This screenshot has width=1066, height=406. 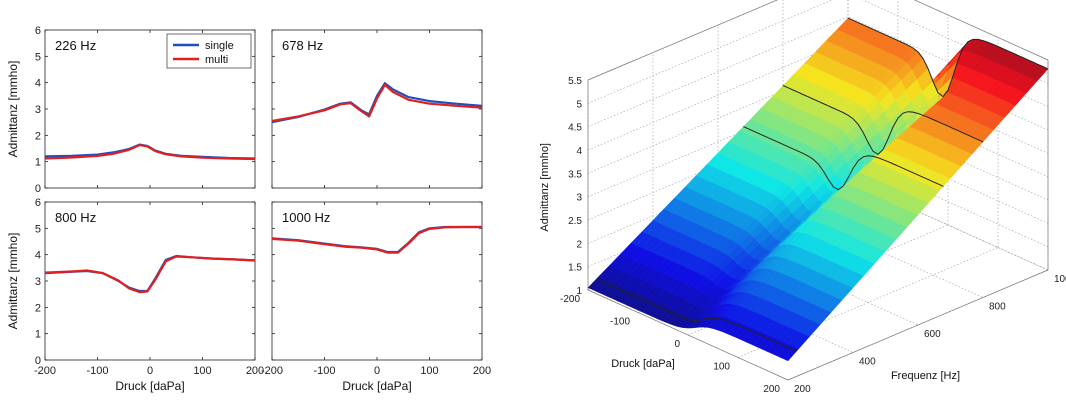 What do you see at coordinates (802, 389) in the screenshot?
I see `y-tick-label: 200` at bounding box center [802, 389].